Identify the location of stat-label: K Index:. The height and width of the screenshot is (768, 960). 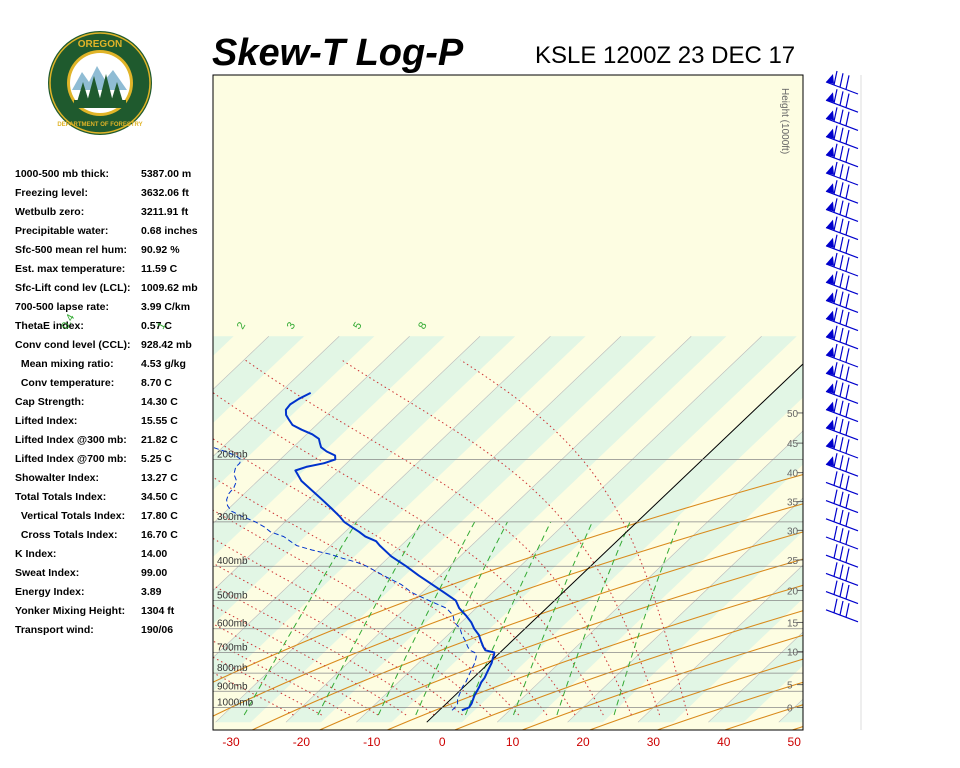
(36, 554).